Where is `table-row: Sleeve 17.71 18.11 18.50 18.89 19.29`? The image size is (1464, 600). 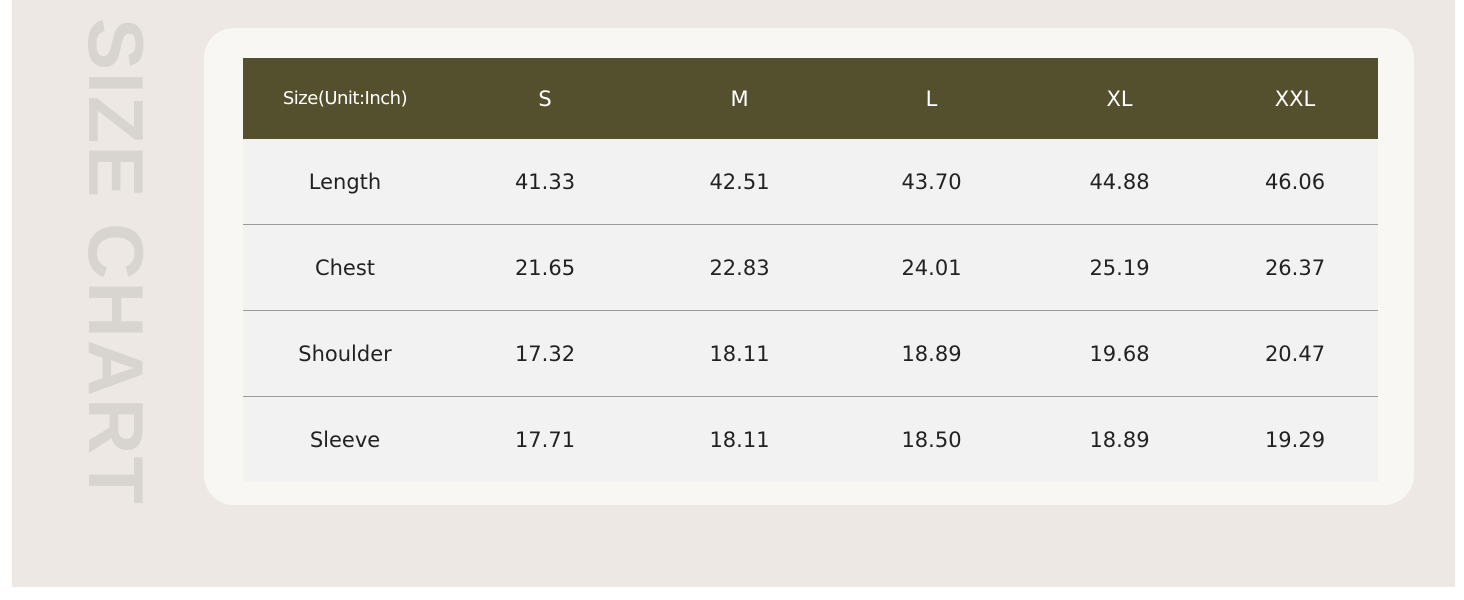
table-row: Sleeve 17.71 18.11 18.50 18.89 19.29 is located at coordinates (810, 439).